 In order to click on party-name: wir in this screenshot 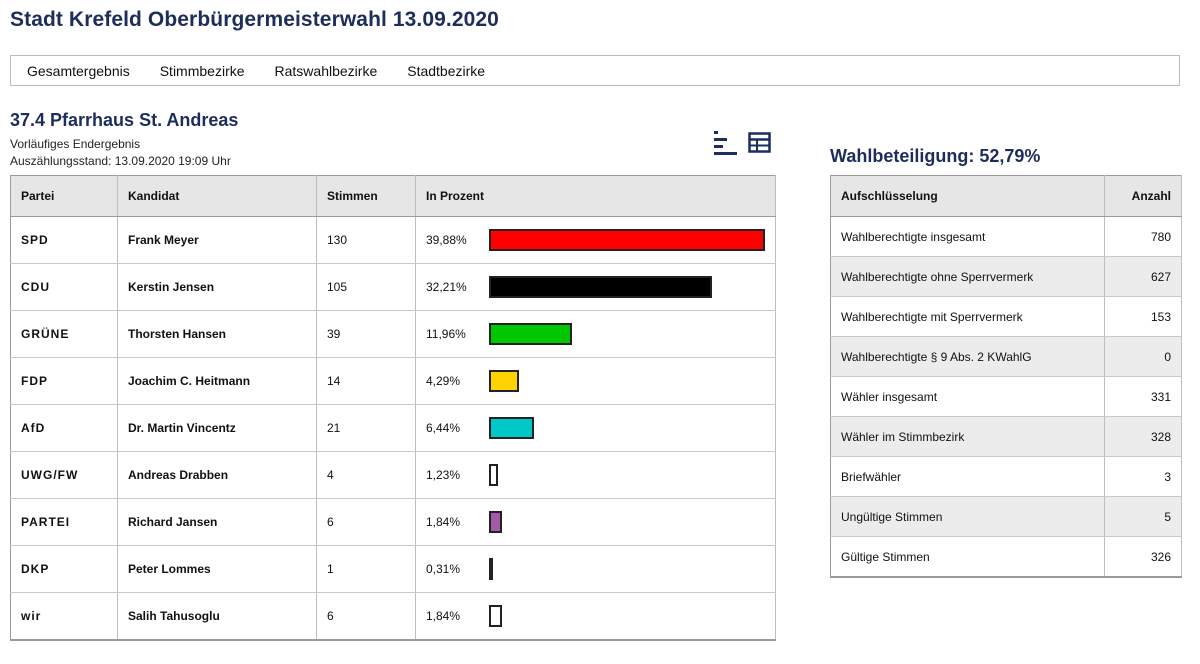, I will do `click(64, 616)`.